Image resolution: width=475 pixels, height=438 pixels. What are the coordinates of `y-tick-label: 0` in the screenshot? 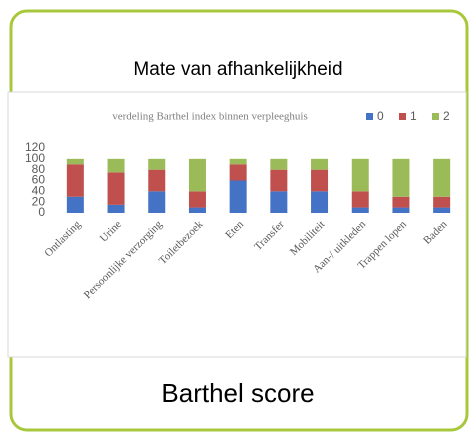 It's located at (41, 212).